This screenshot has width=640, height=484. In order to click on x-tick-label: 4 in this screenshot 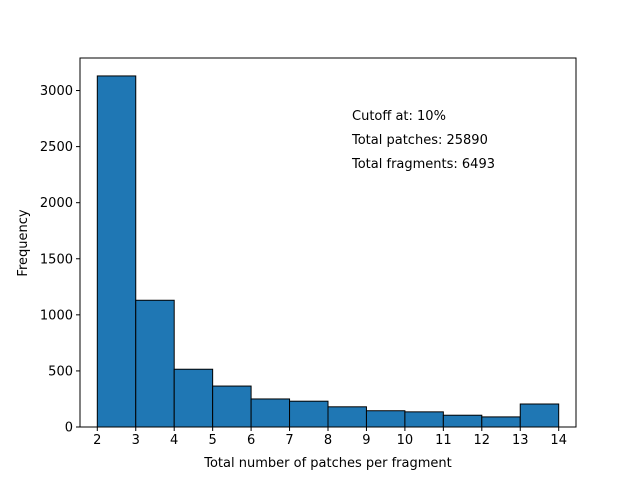, I will do `click(174, 440)`.